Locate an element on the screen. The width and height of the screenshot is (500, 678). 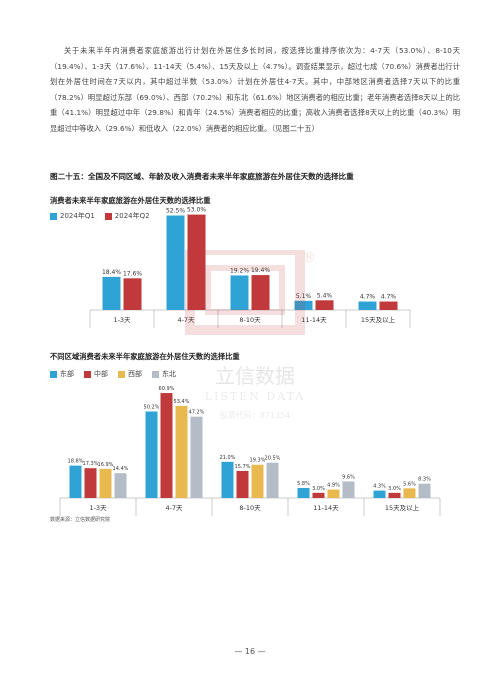
watermark-logo-icon is located at coordinates (245, 290).